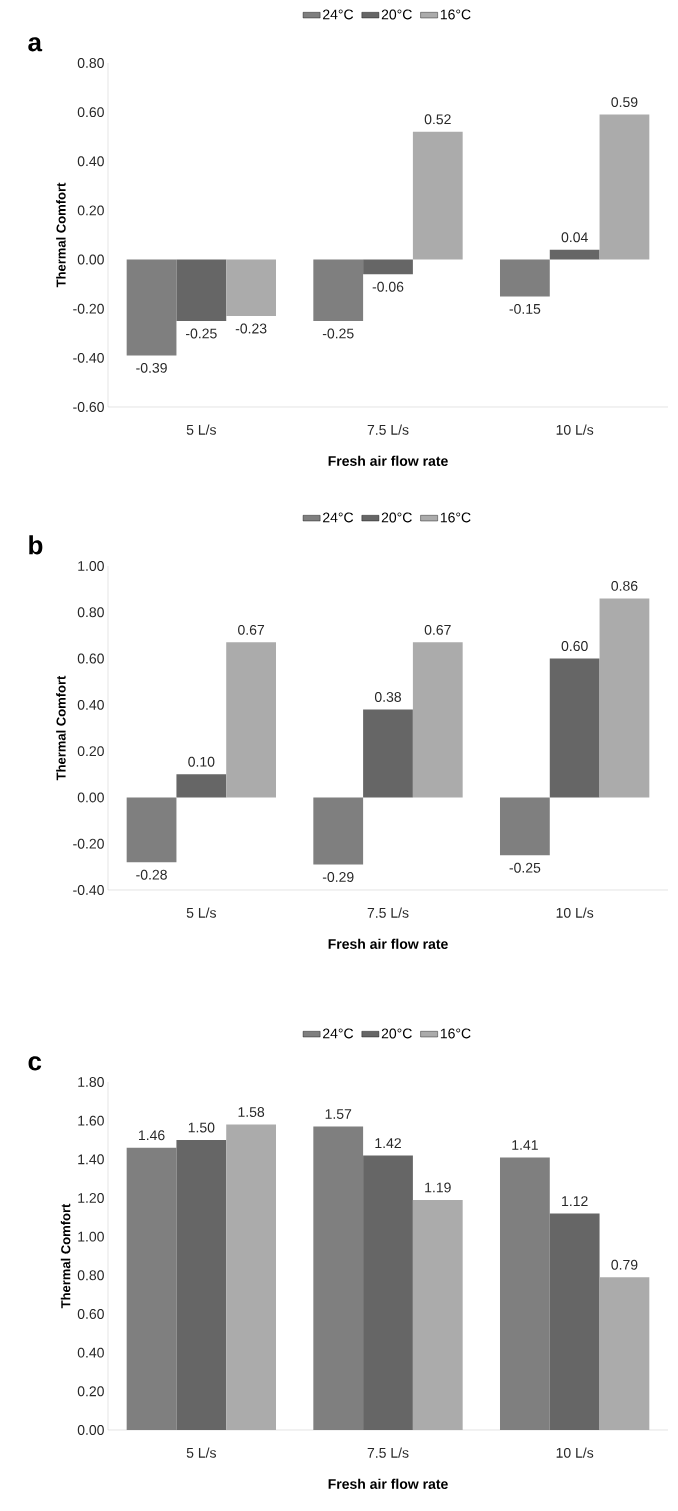 The image size is (678, 1511). Describe the element at coordinates (388, 1143) in the screenshot. I see `data-label: 1.42` at that location.